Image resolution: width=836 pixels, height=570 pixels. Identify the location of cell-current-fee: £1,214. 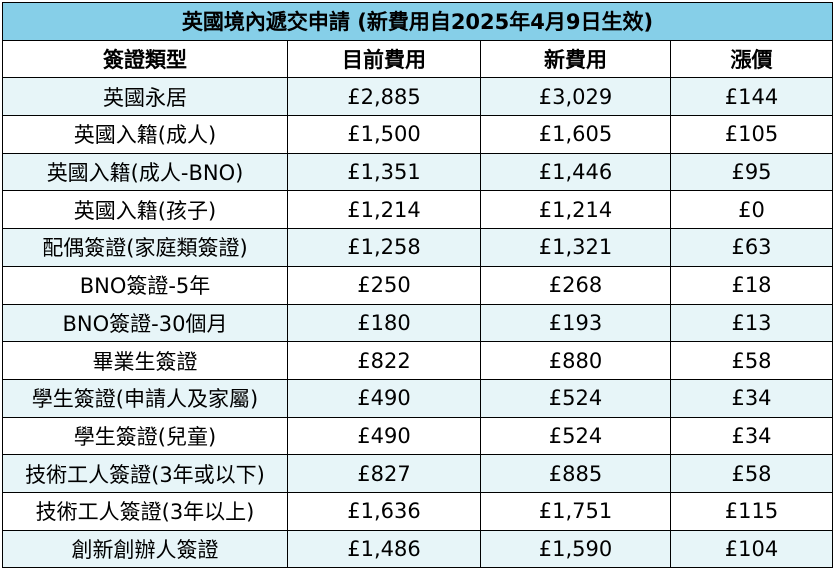
(384, 210).